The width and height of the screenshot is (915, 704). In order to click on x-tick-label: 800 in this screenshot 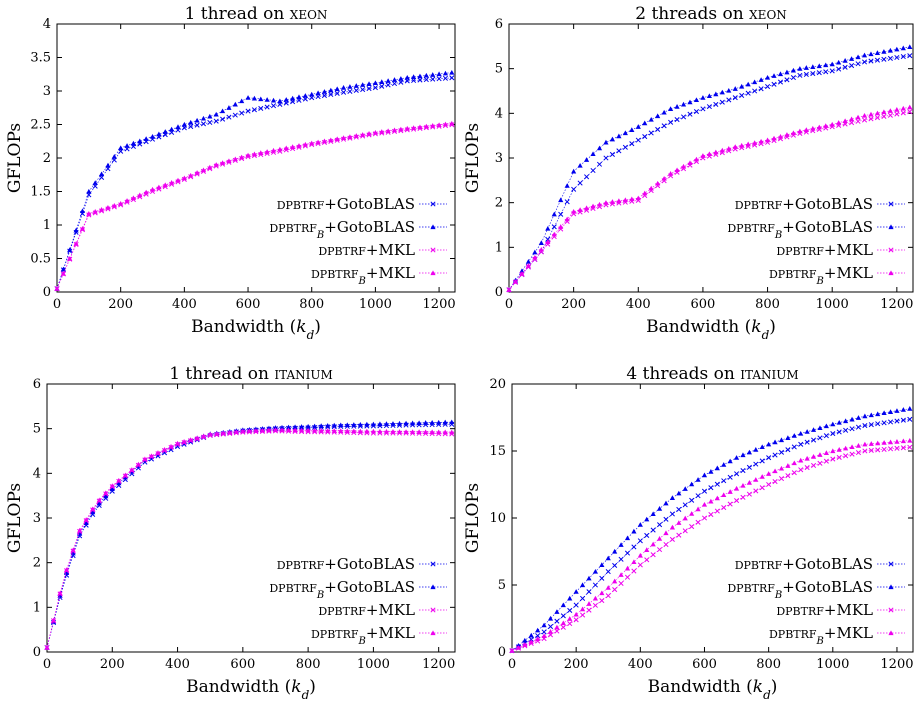, I will do `click(768, 664)`.